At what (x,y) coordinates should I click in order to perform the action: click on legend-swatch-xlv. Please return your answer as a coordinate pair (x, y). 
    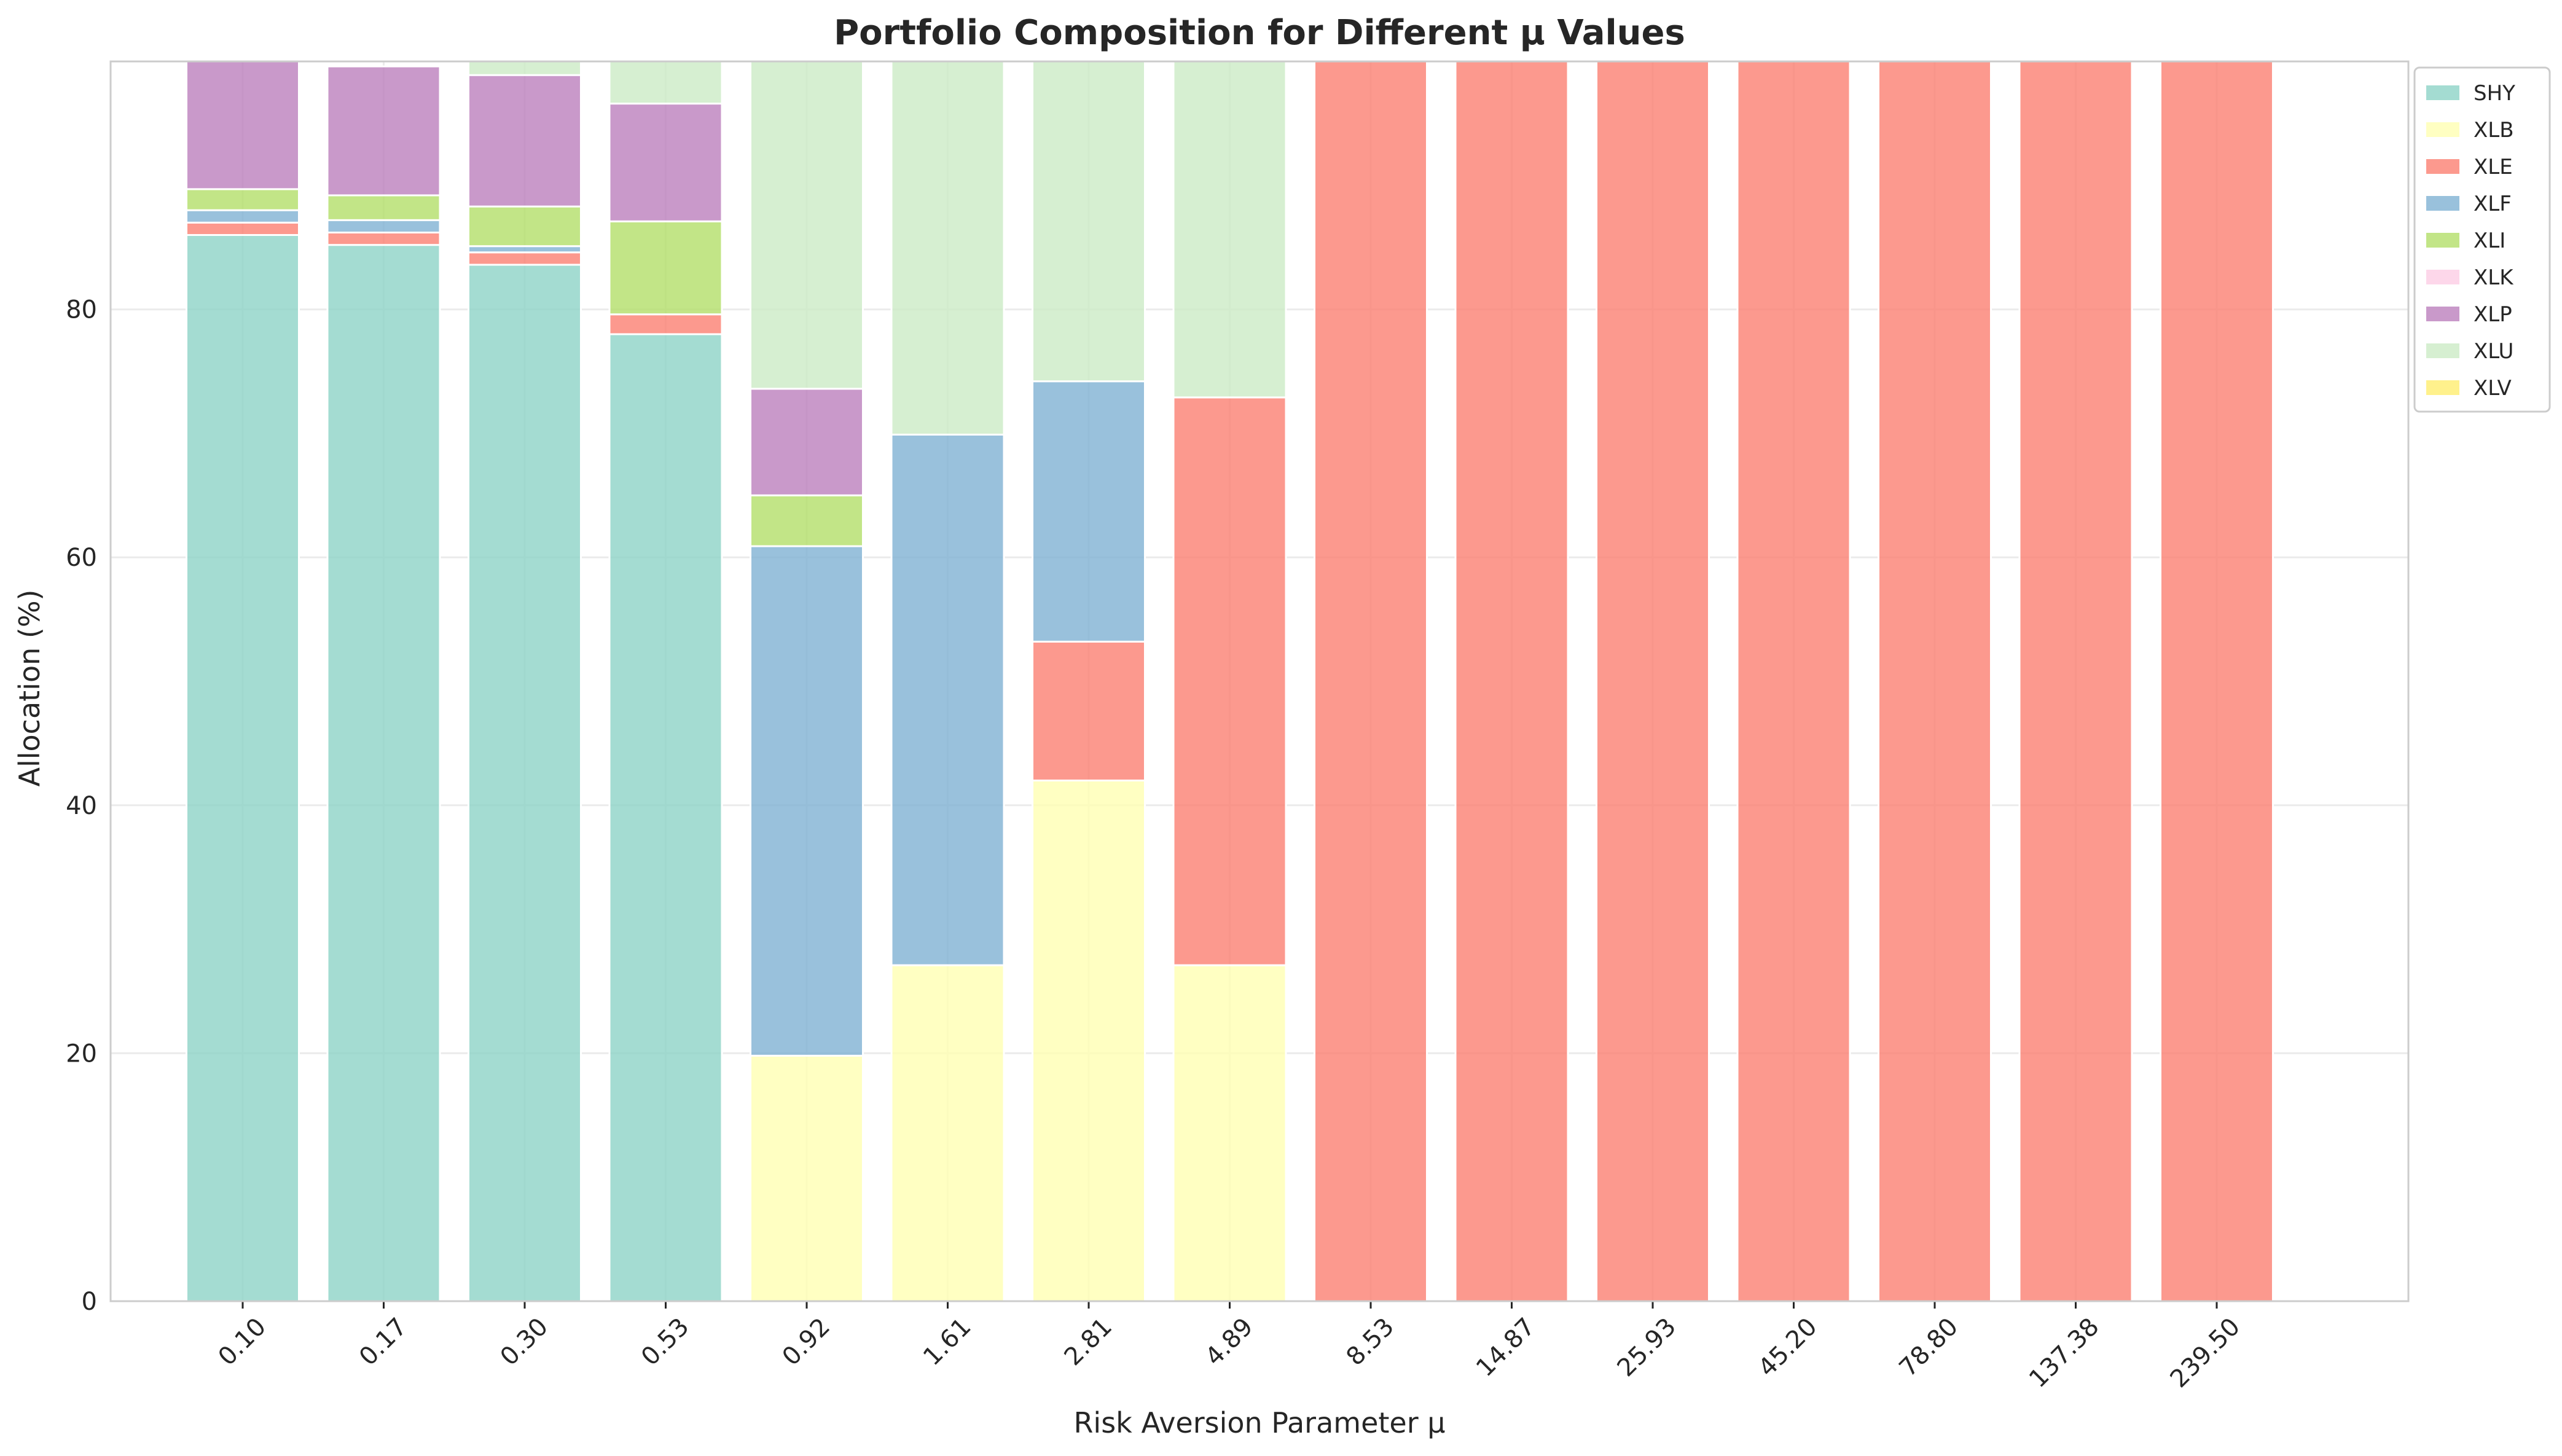
    Looking at the image, I should click on (2443, 387).